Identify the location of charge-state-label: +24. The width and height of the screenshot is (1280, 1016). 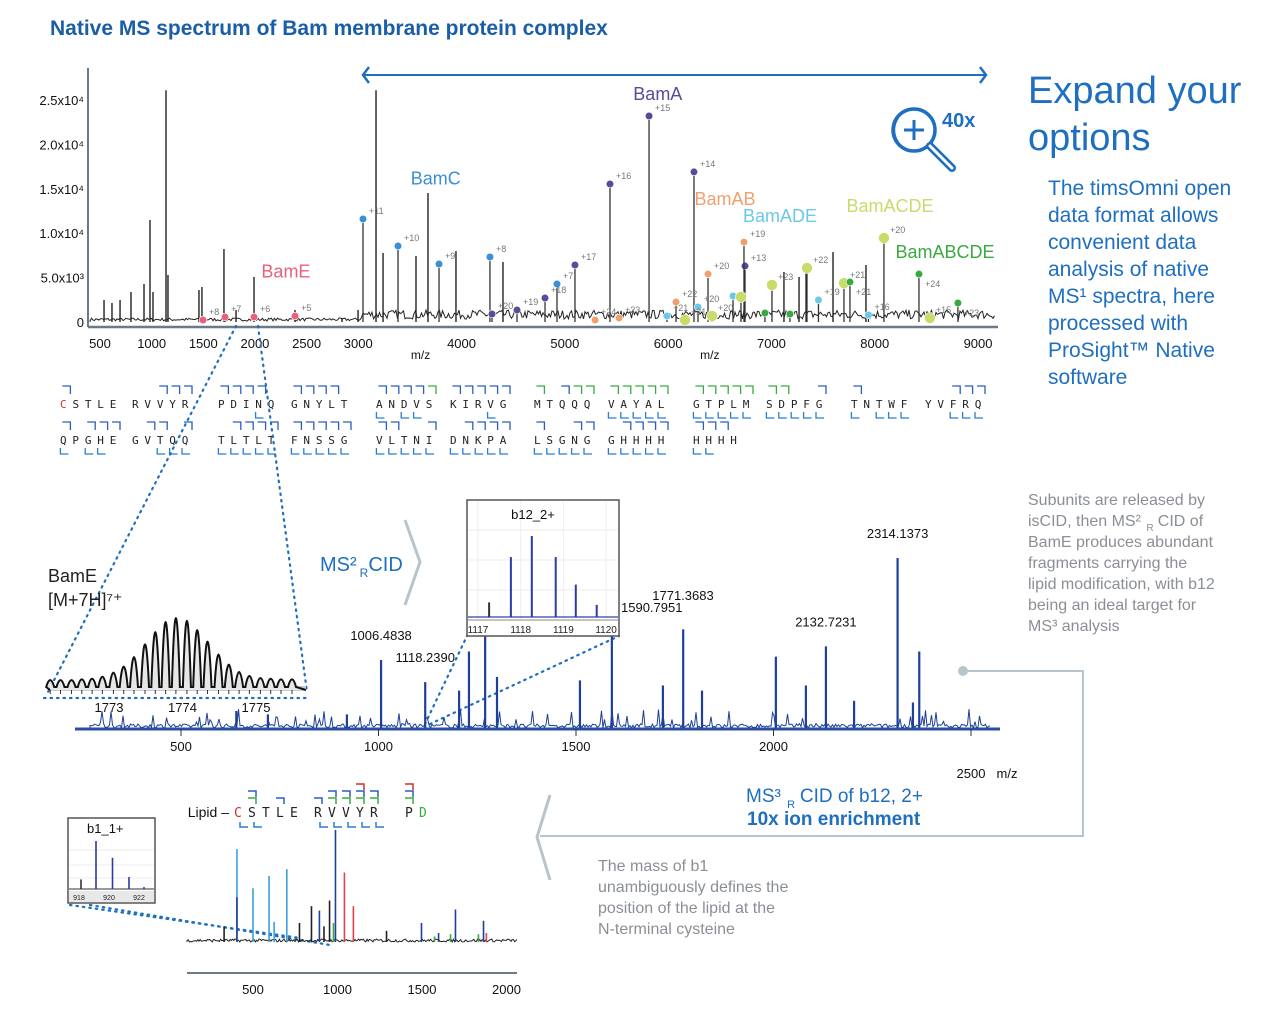
(608, 312).